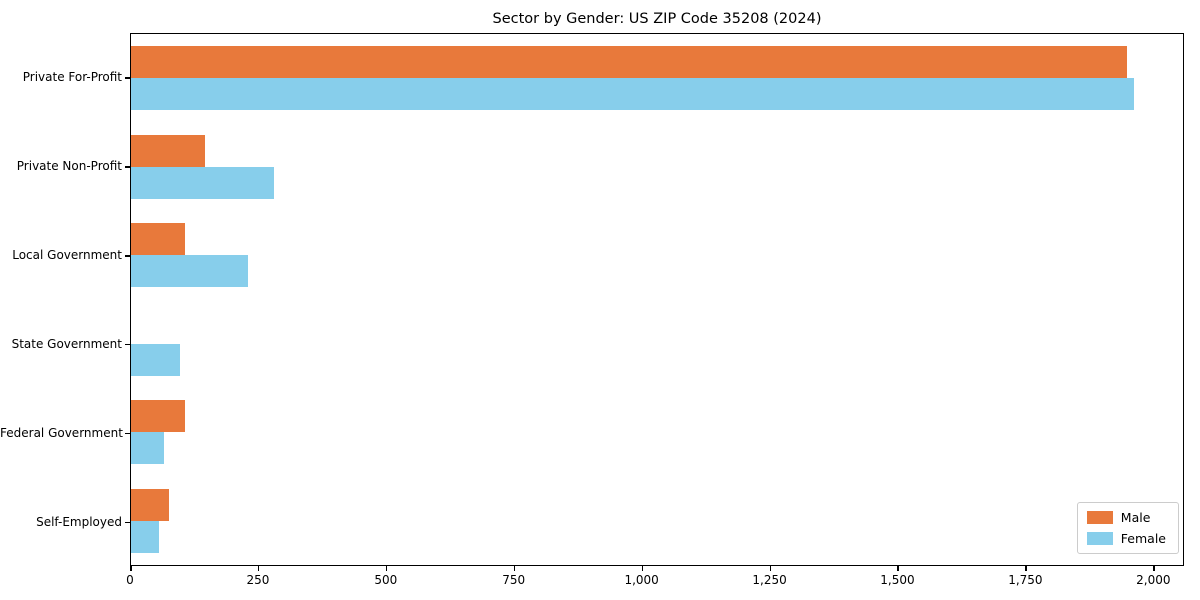 The height and width of the screenshot is (600, 1200). Describe the element at coordinates (66, 343) in the screenshot. I see `y-axis-label: State Government` at that location.